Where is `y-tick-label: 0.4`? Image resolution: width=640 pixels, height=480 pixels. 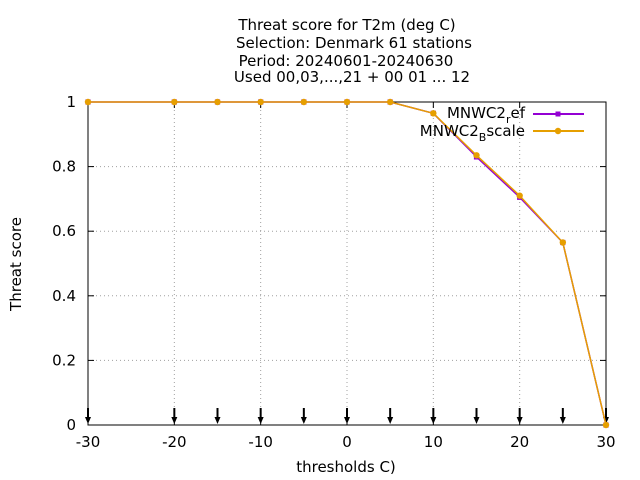
y-tick-label: 0.4 is located at coordinates (64, 296).